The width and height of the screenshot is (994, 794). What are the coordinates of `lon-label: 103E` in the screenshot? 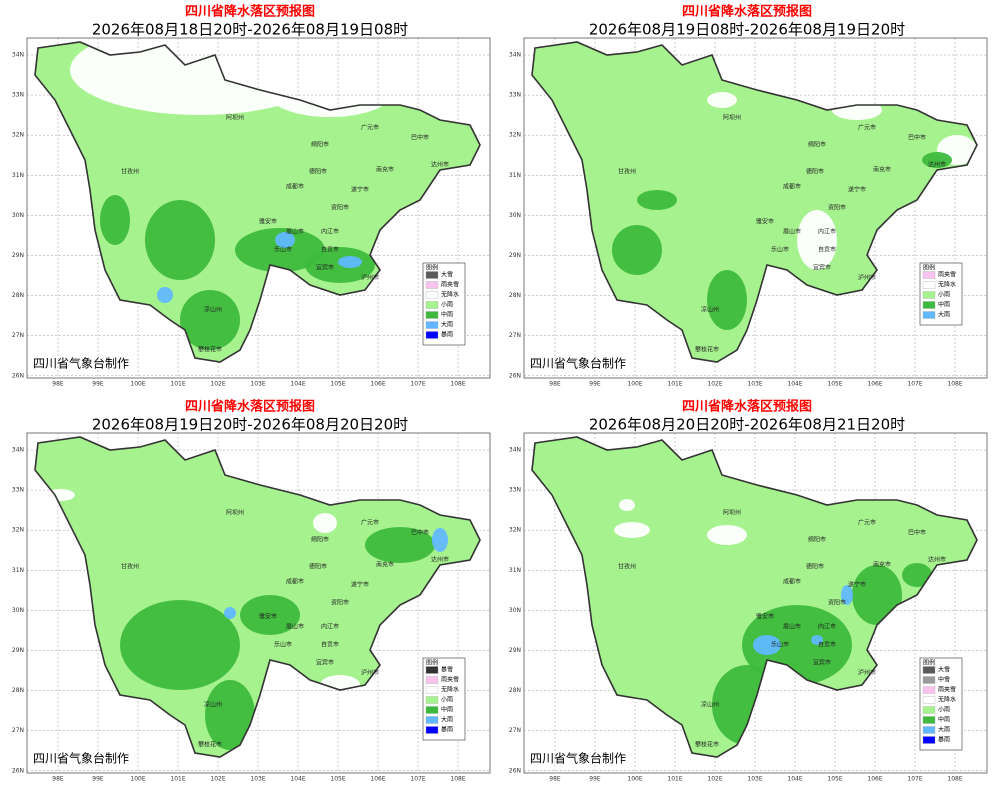 It's located at (257, 779).